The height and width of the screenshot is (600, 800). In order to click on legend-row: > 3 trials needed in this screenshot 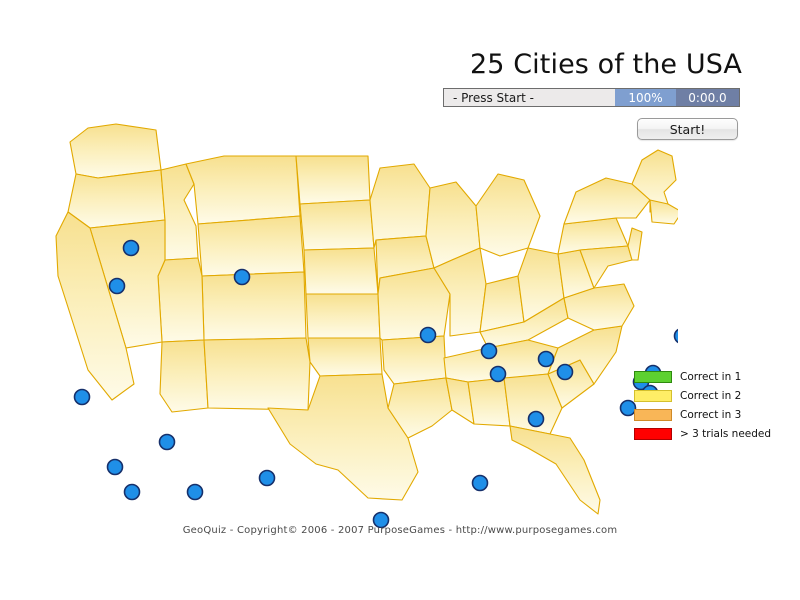, I will do `click(714, 434)`.